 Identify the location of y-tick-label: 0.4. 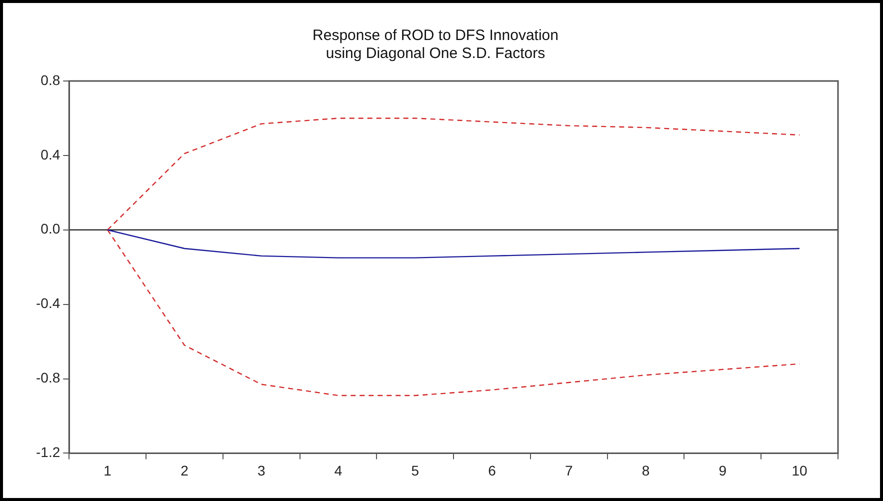
(50, 154).